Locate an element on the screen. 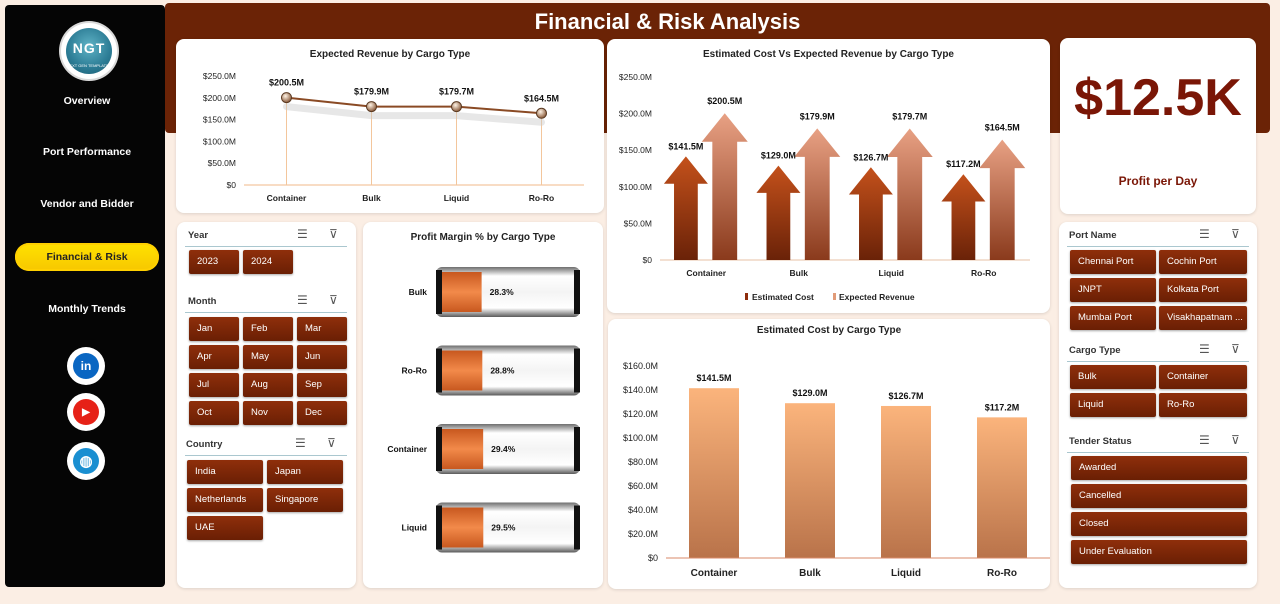 This screenshot has height=604, width=1280. month-chip: Aug is located at coordinates (268, 385).